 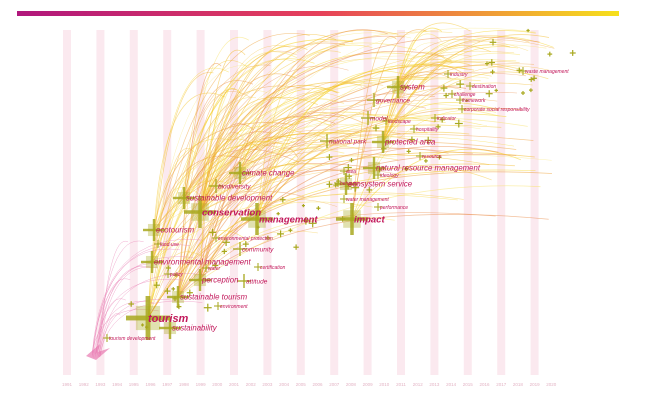 What do you see at coordinates (202, 262) in the screenshot?
I see `keyword-label: environmental management` at bounding box center [202, 262].